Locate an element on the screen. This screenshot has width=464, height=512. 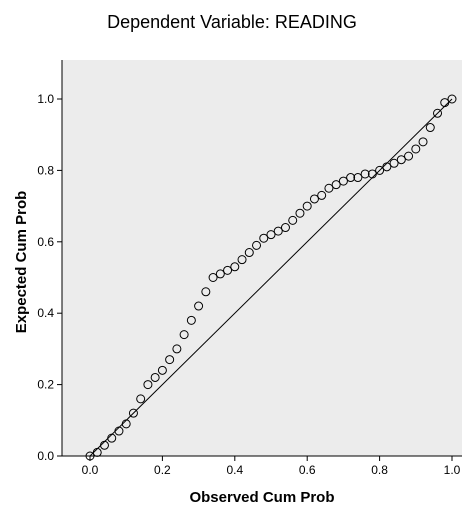
x-axis-ticks: 0.0 0.2 0.4 0.6 0.8 1.0 is located at coordinates (271, 466).